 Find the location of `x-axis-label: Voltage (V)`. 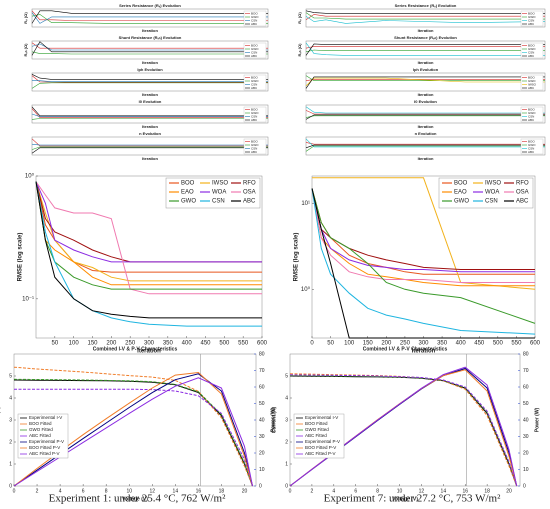

x-axis-label: Voltage (V) is located at coordinates (405, 499).